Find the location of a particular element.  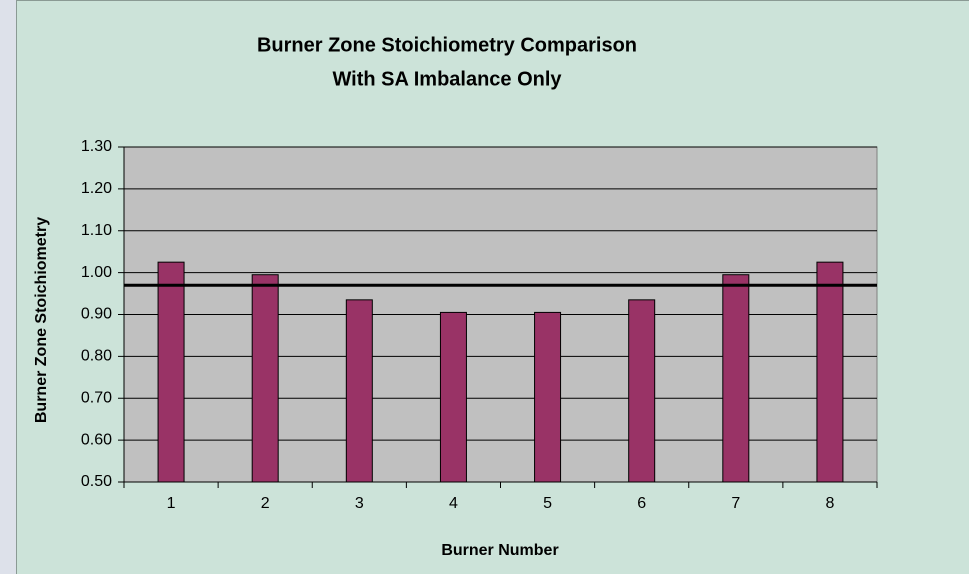

y-tick-label: 0.90 is located at coordinates (96, 314).